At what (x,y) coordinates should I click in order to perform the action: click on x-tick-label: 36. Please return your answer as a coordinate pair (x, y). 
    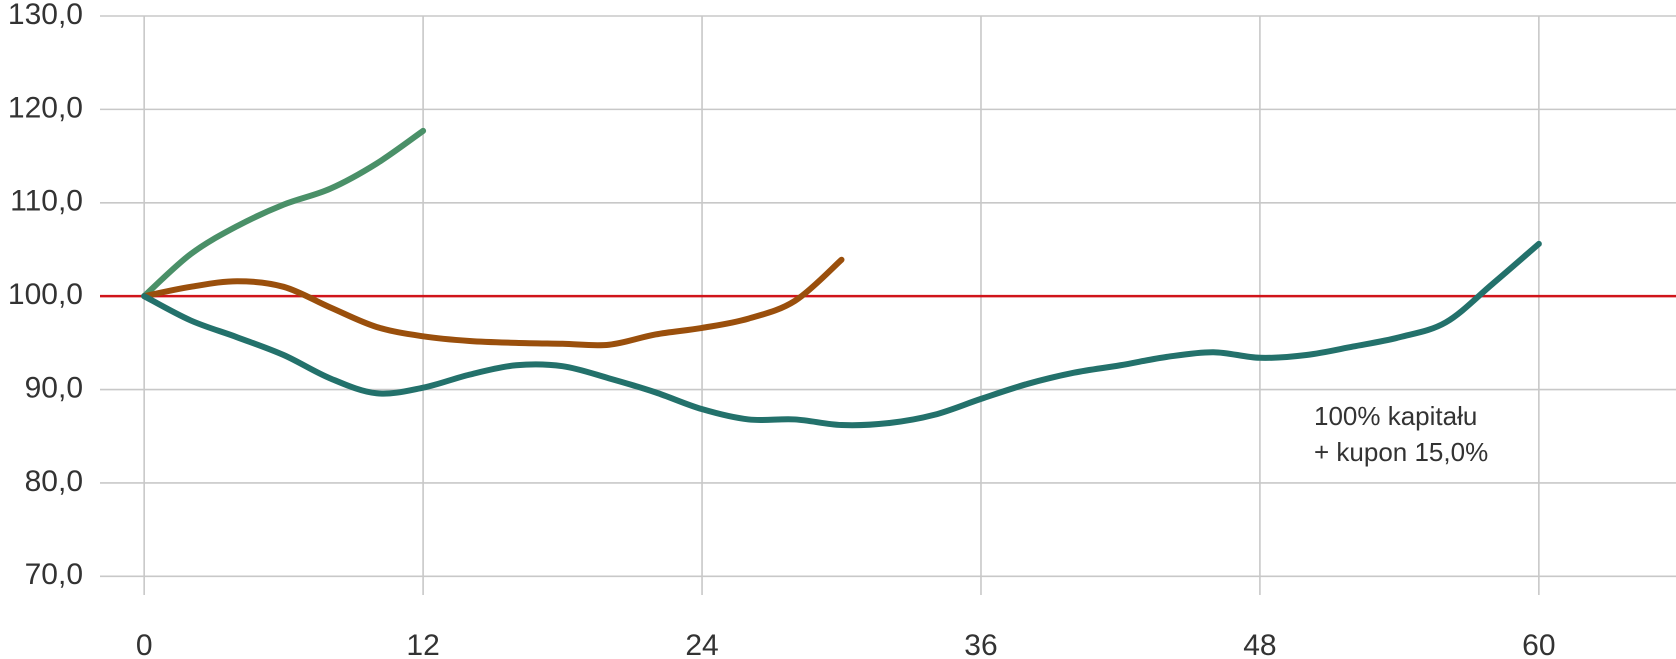
    Looking at the image, I should click on (980, 644).